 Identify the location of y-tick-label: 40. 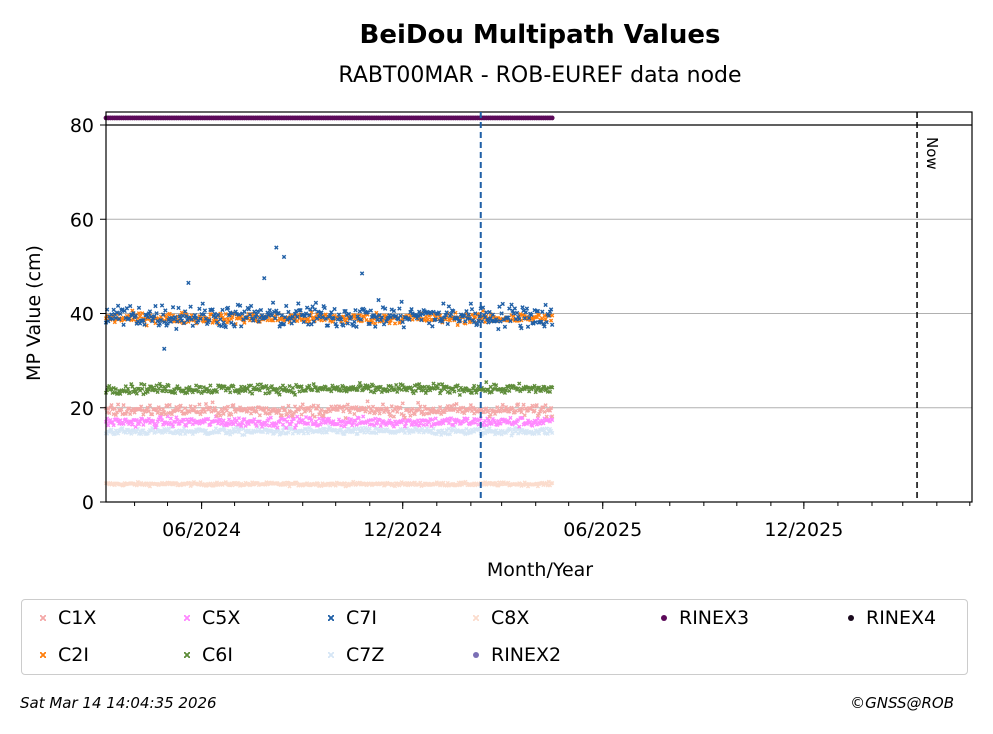
(82, 315).